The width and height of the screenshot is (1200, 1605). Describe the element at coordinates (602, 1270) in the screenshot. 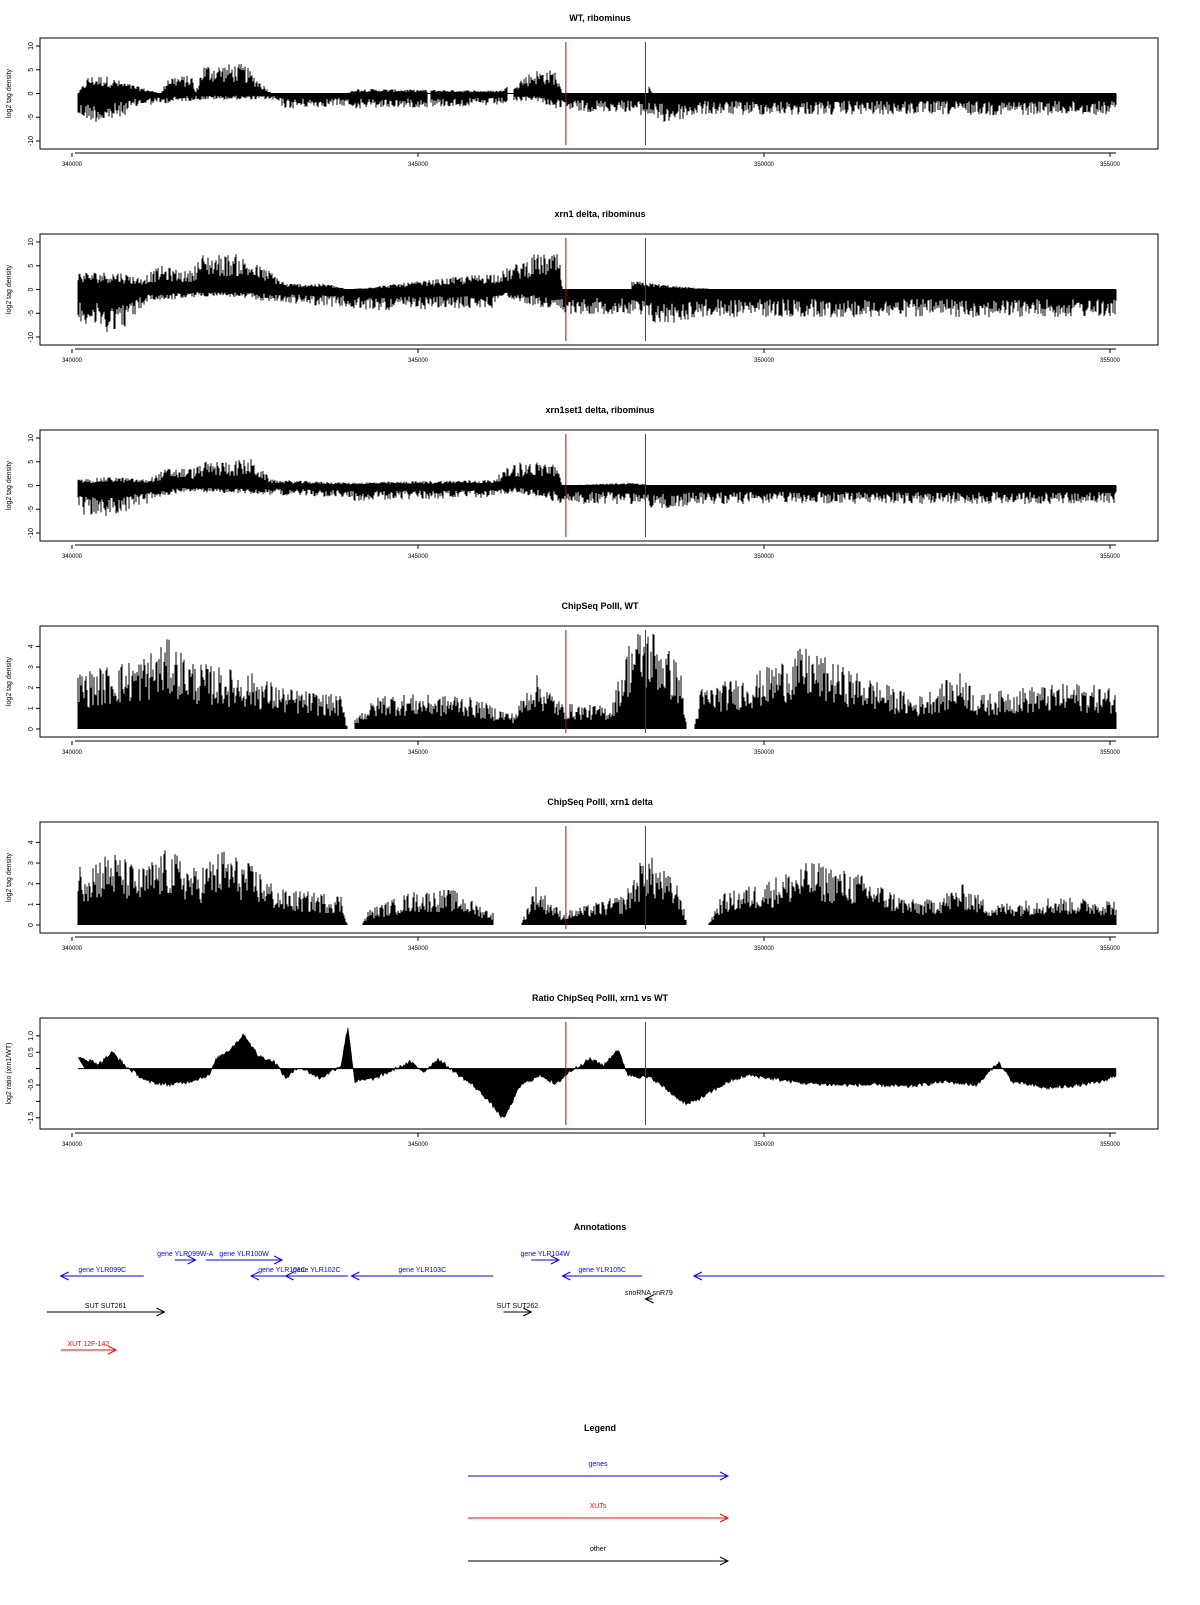

I see `annotation-label: gene YLR105C` at that location.